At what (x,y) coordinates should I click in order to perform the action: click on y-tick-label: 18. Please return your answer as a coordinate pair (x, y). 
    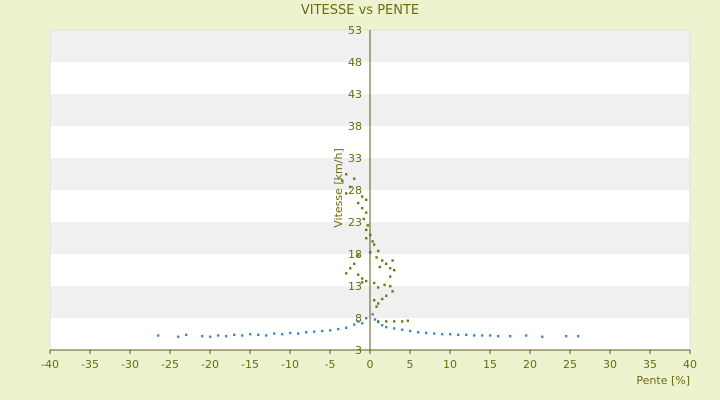
    Looking at the image, I should click on (355, 254).